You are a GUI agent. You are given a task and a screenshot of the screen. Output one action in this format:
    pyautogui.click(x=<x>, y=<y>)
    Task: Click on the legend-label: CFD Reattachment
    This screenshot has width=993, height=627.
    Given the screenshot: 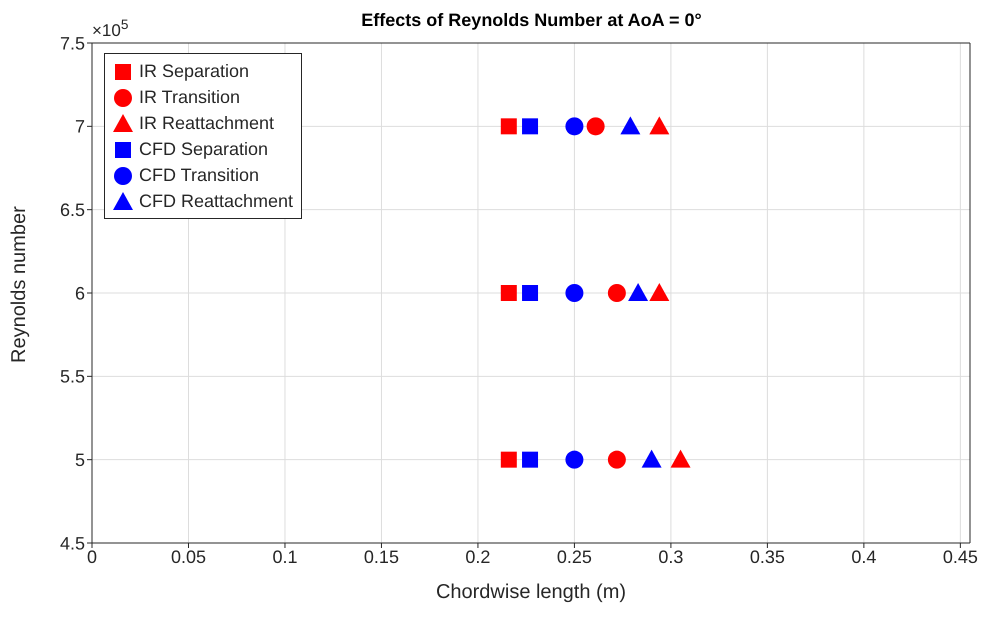 What is the action you would take?
    pyautogui.click(x=216, y=201)
    